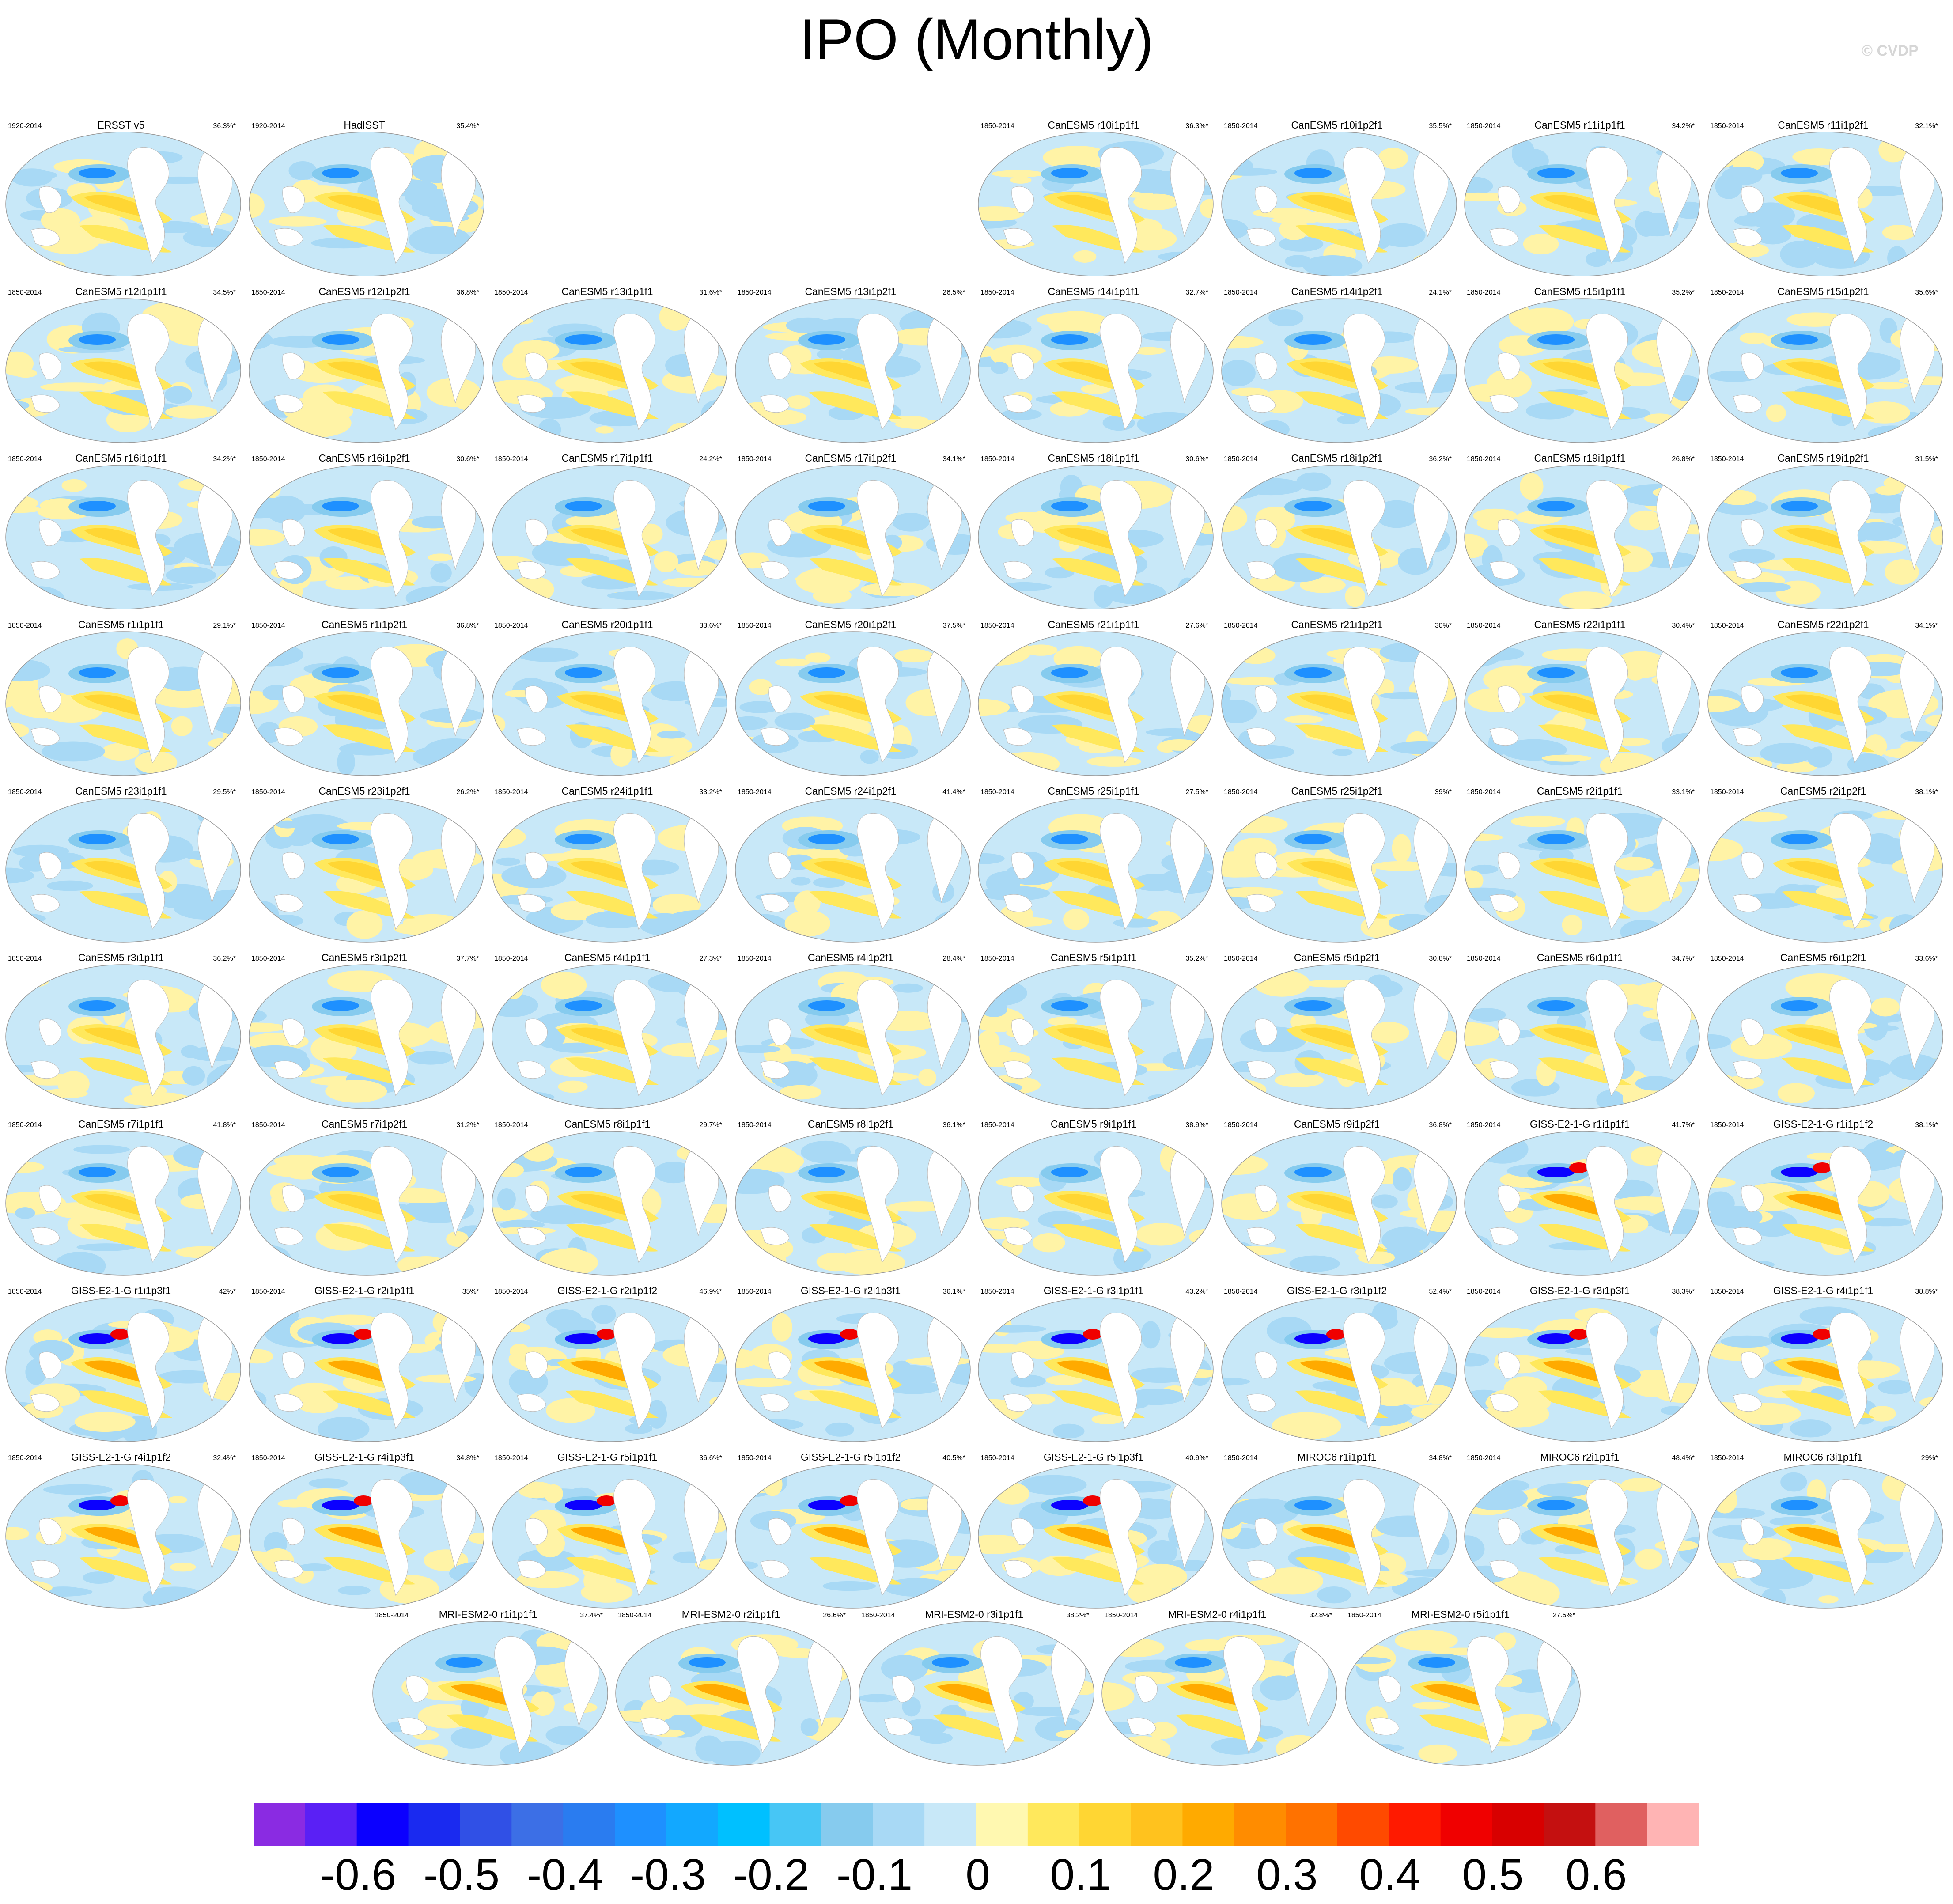 This screenshot has height=1904, width=1953. What do you see at coordinates (1683, 459) in the screenshot?
I see `panel-variance-pct: 26.8%*` at bounding box center [1683, 459].